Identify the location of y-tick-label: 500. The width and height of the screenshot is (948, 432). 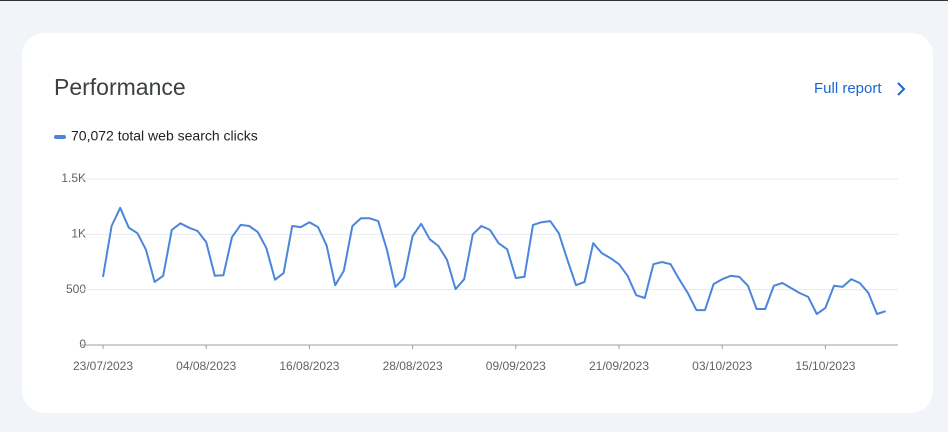
(76, 289).